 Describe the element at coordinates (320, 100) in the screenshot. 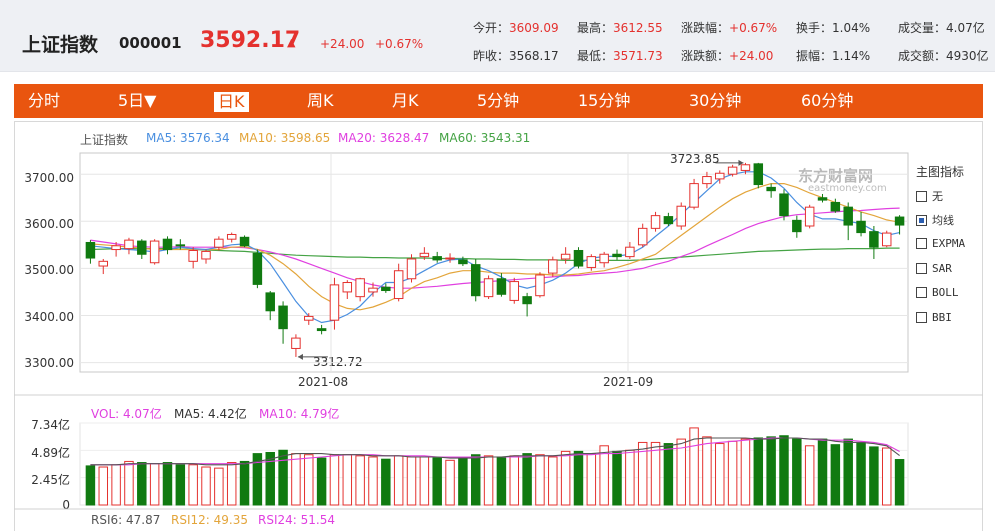

I see `tab-weekly-k: 周K` at that location.